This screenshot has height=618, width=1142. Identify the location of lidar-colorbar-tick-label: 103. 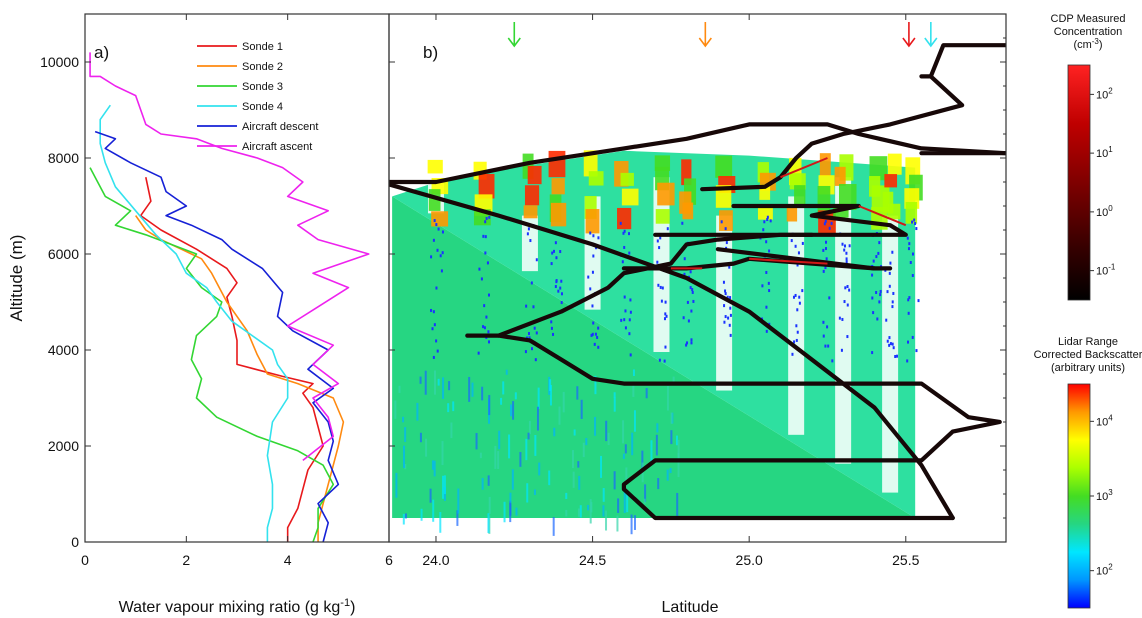
(1104, 495).